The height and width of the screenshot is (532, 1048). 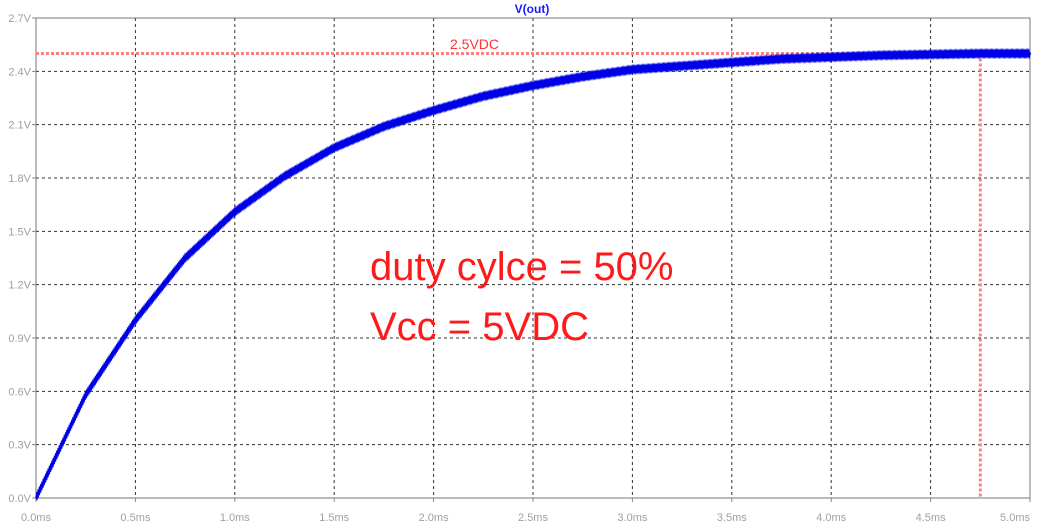 I want to click on chart-title: V(out), so click(x=532, y=9).